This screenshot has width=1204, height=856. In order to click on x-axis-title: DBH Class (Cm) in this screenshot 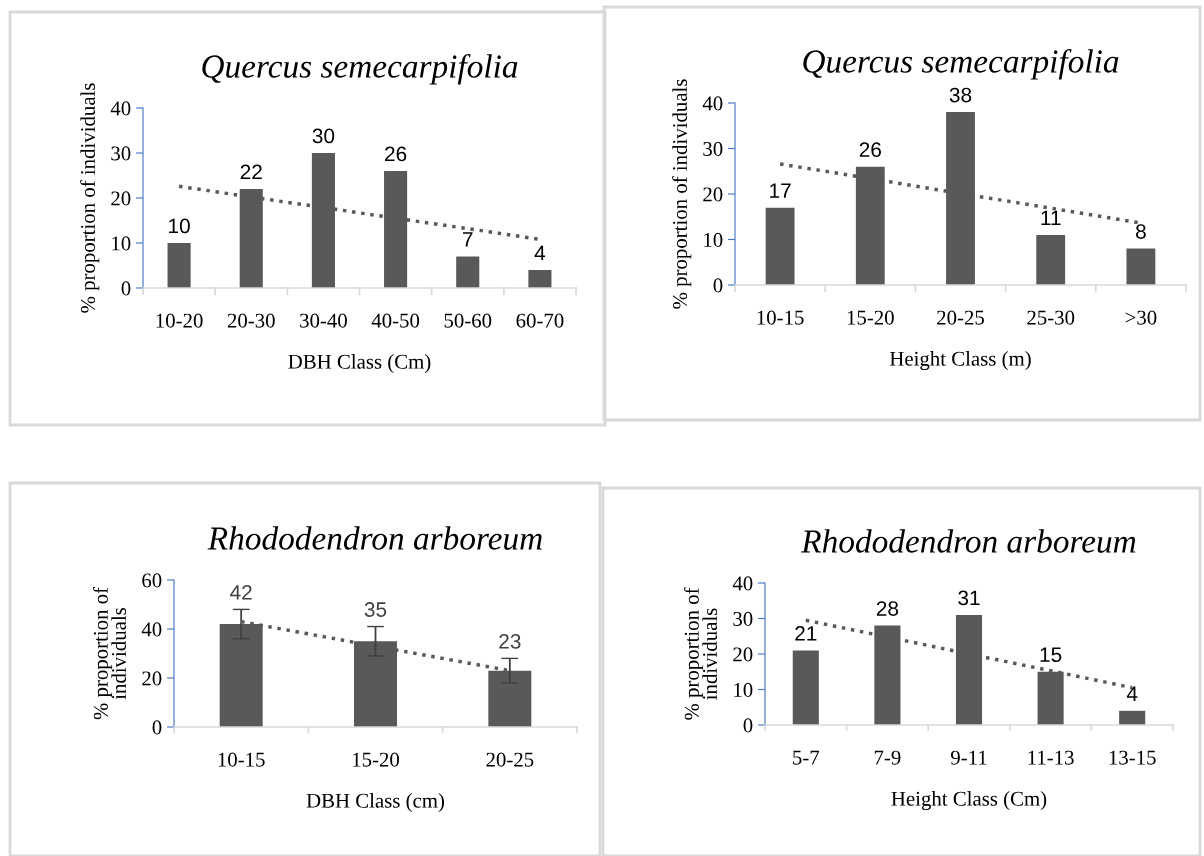, I will do `click(359, 364)`.